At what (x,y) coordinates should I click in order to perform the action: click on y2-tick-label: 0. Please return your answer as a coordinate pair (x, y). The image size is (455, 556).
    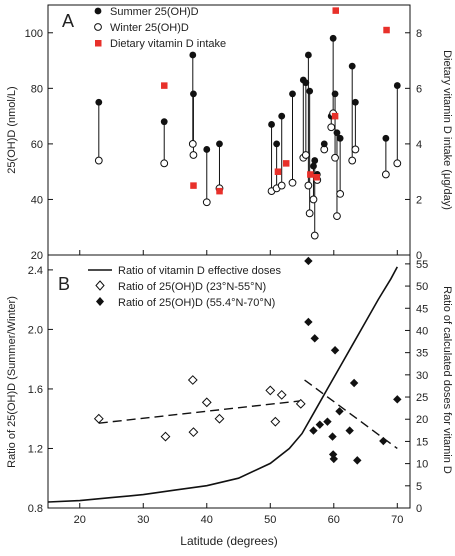
    Looking at the image, I should click on (419, 509).